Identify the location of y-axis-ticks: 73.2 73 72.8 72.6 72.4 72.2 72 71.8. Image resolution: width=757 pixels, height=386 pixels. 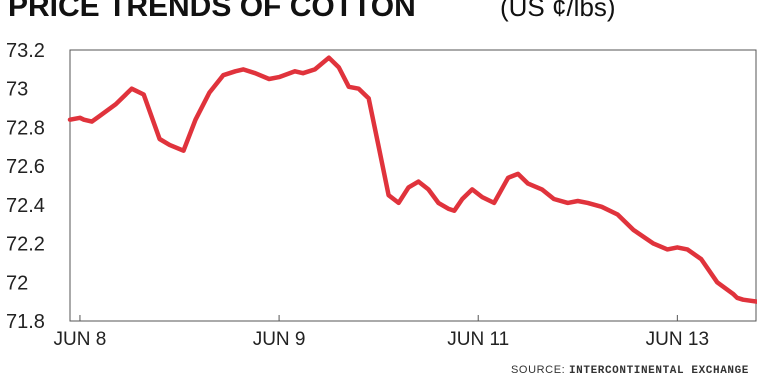
(25, 186).